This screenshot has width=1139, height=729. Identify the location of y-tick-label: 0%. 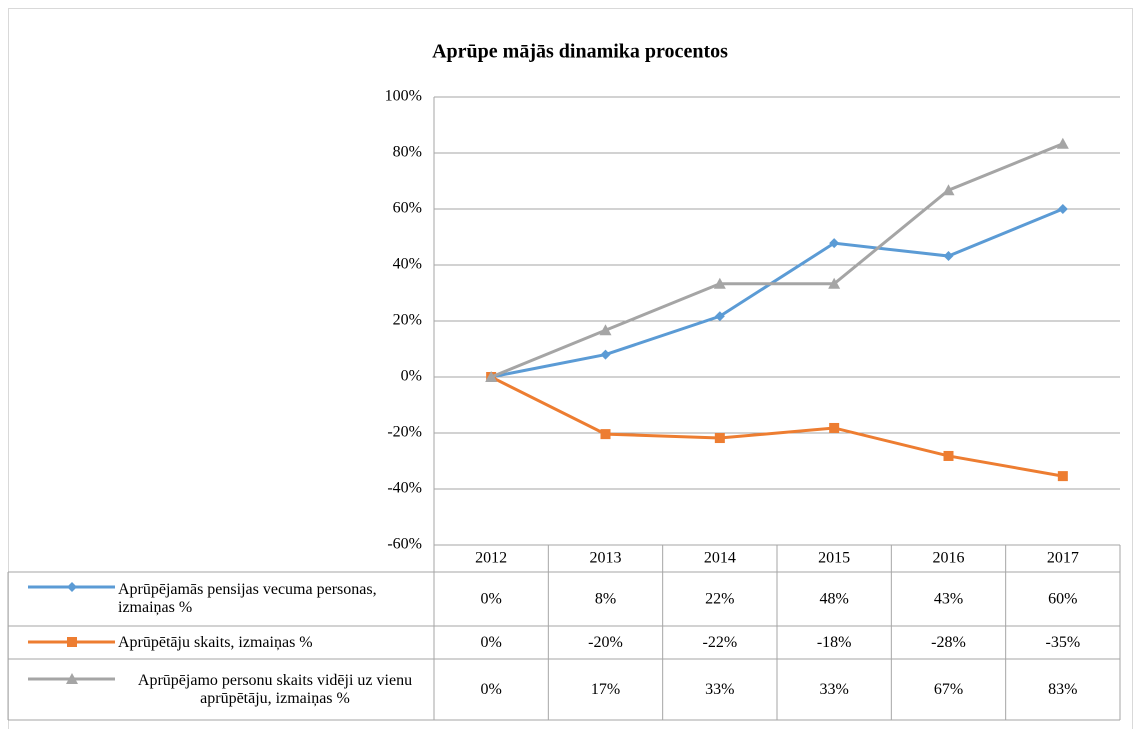
(411, 376).